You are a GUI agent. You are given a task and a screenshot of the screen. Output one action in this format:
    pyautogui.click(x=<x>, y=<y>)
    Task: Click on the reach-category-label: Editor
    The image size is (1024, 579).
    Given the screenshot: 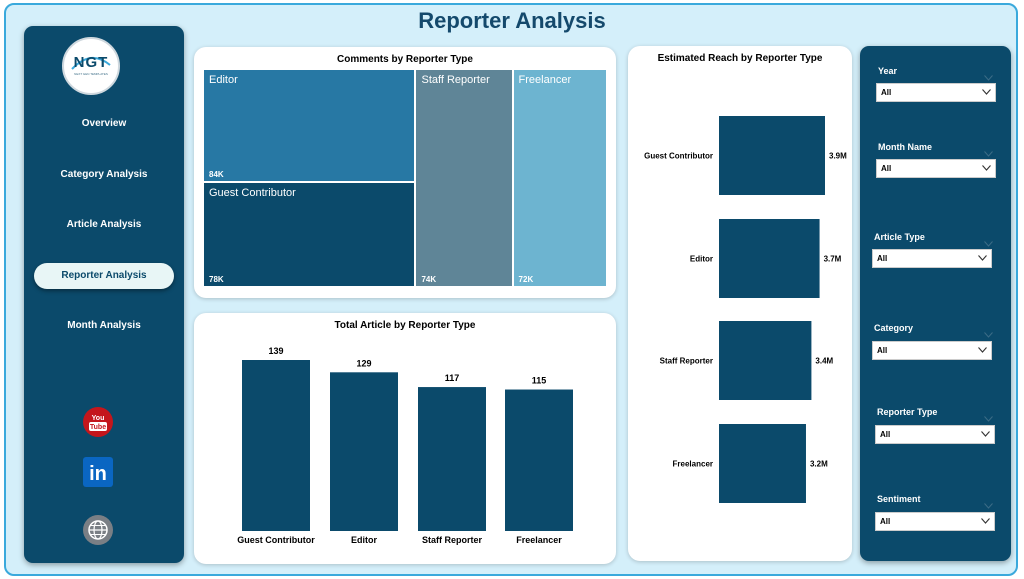 What is the action you would take?
    pyautogui.click(x=701, y=259)
    